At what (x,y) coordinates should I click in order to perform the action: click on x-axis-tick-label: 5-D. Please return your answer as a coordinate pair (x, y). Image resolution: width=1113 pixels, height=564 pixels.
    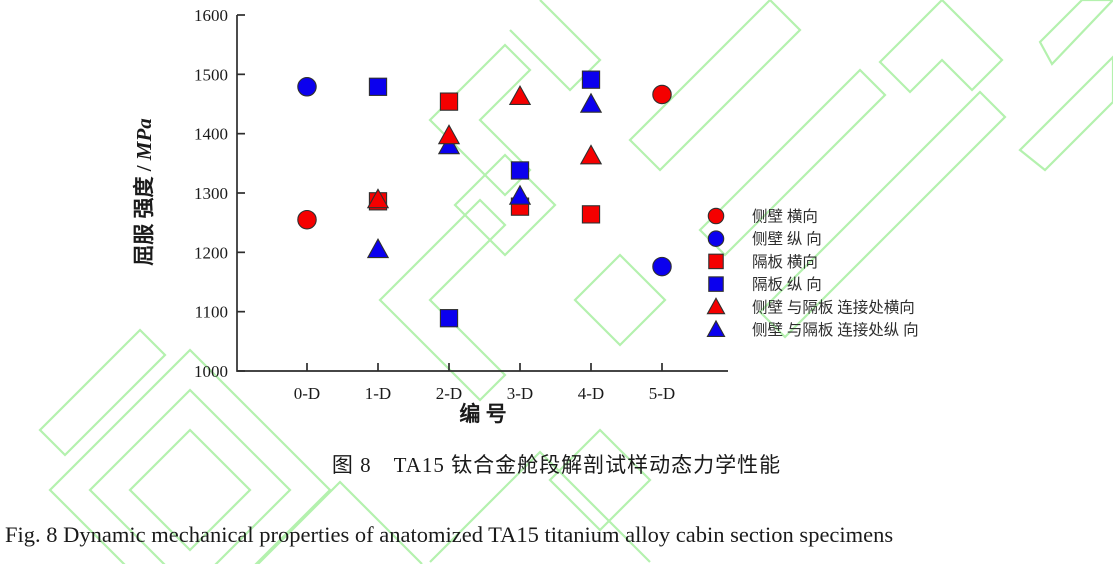
    Looking at the image, I should click on (662, 393).